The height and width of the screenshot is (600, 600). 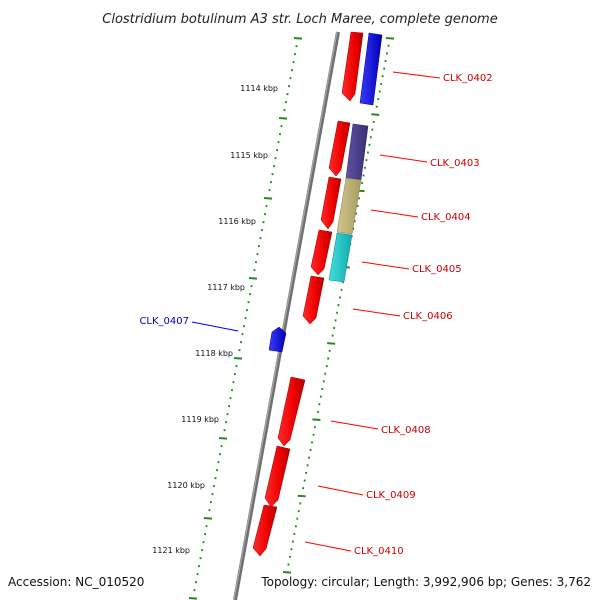 What do you see at coordinates (164, 321) in the screenshot?
I see `gene-label-CLK_0407: CLK_0407` at bounding box center [164, 321].